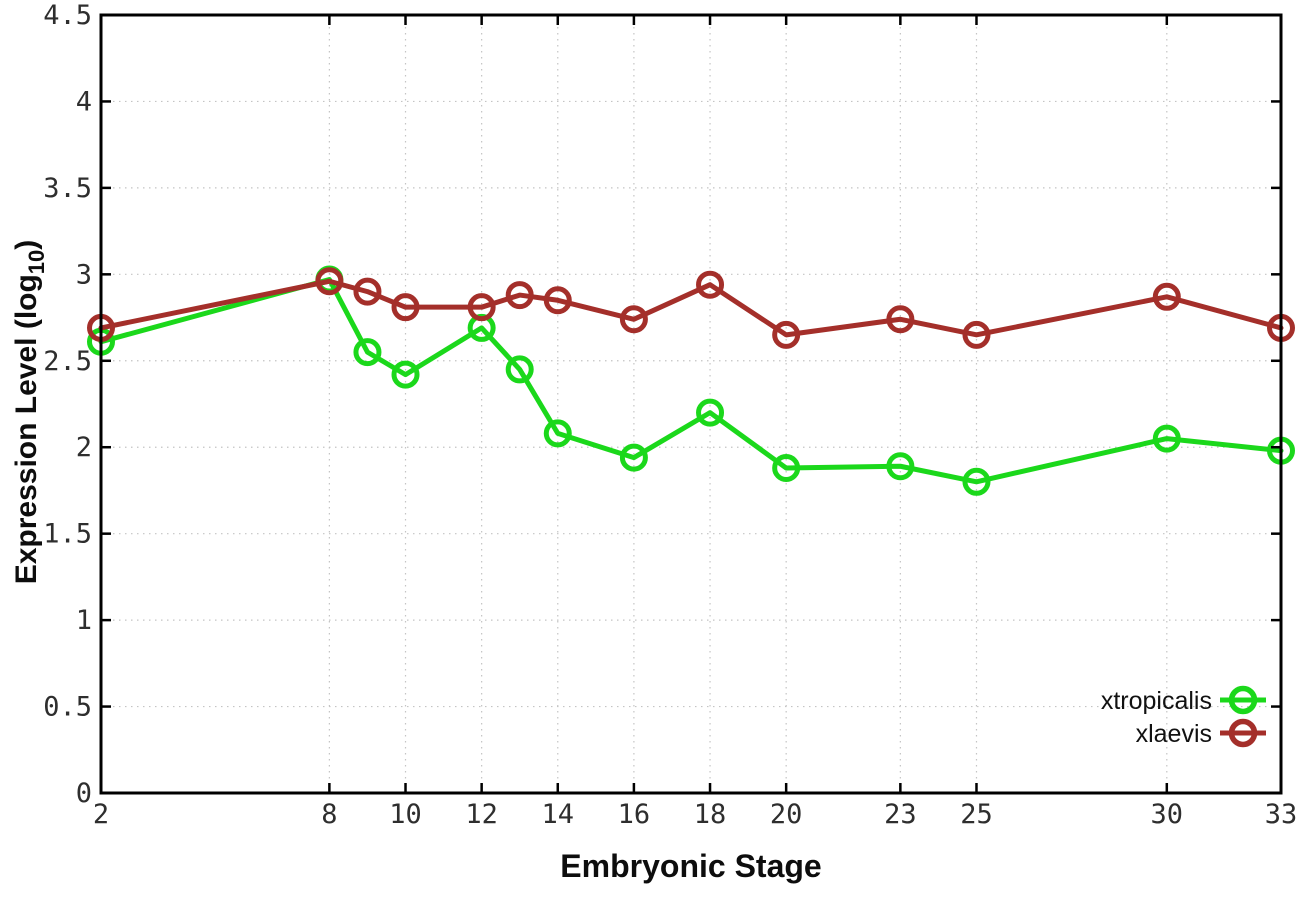  What do you see at coordinates (1280, 814) in the screenshot?
I see `x-tick-label: 33` at bounding box center [1280, 814].